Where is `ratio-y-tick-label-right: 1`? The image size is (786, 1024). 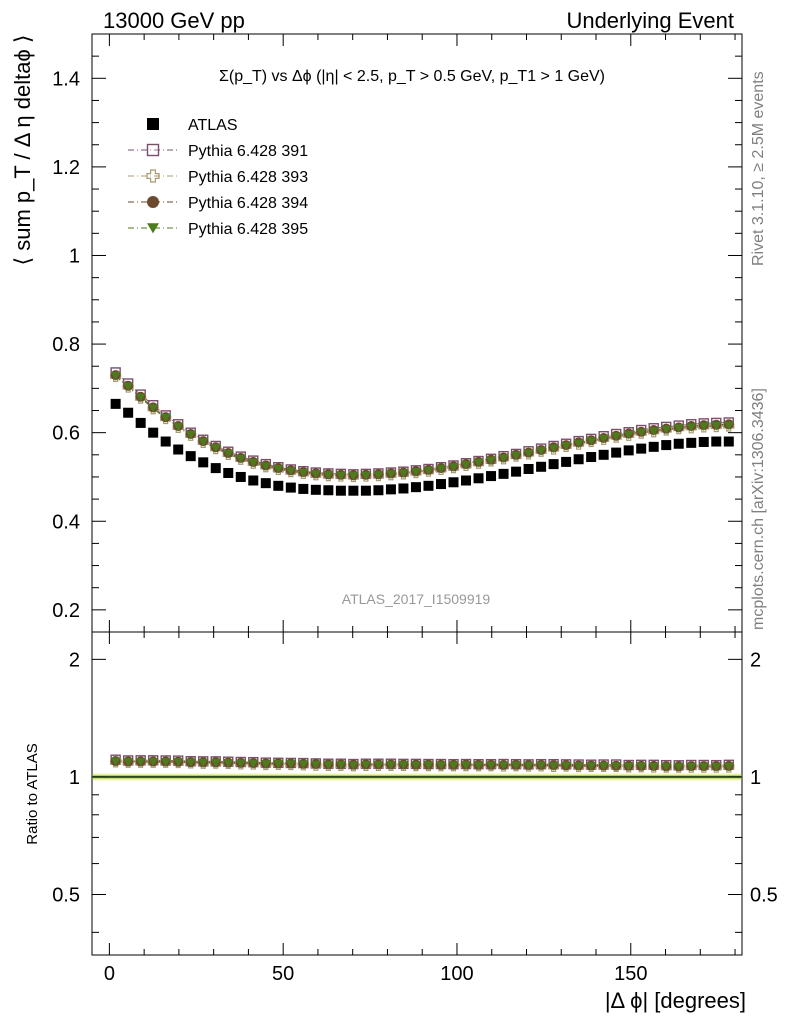
ratio-y-tick-label-right: 1 is located at coordinates (755, 778).